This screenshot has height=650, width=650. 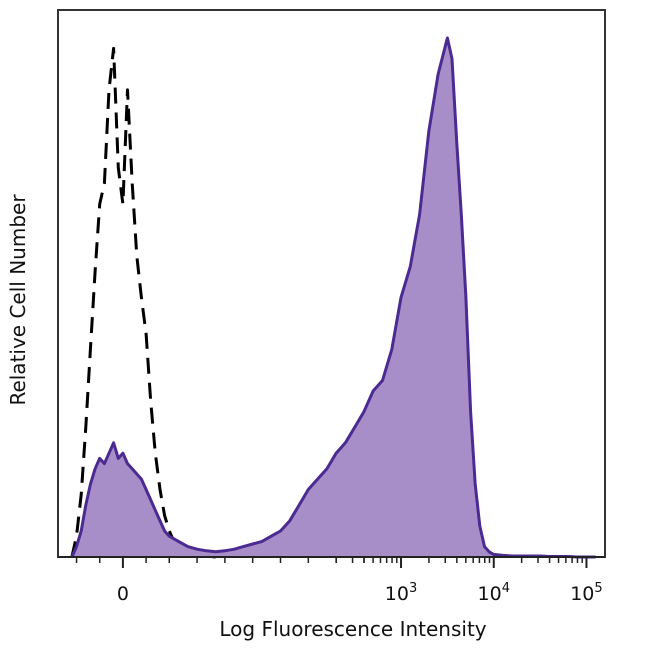 I want to click on x-tick-label: 105, so click(x=586, y=593).